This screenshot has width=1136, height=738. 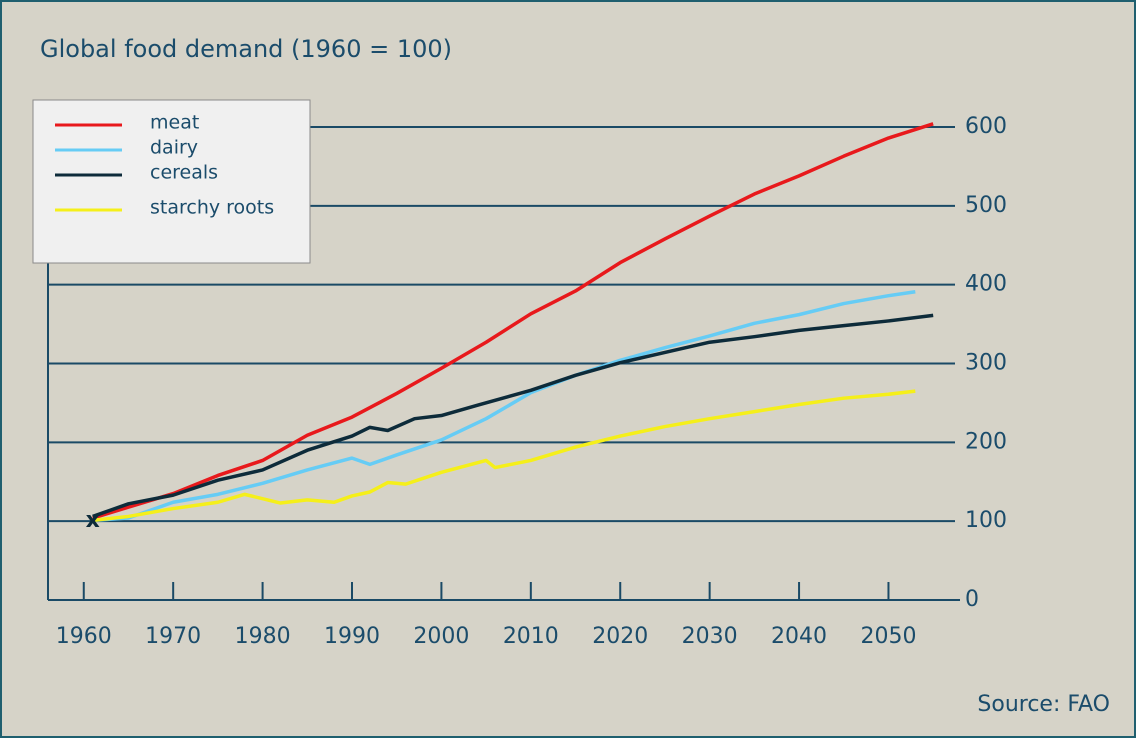 I want to click on x-tick-label: 2010, so click(x=531, y=636).